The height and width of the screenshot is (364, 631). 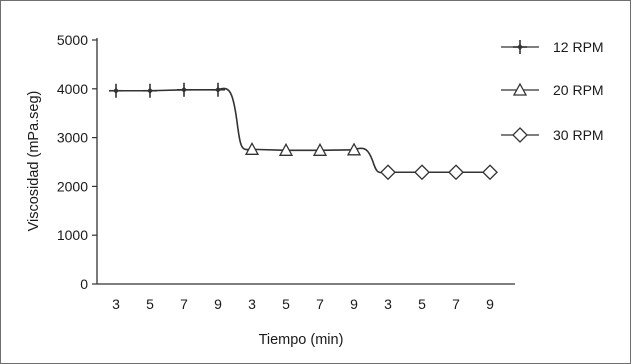 I want to click on legend-item: 20 RPM, so click(x=552, y=90).